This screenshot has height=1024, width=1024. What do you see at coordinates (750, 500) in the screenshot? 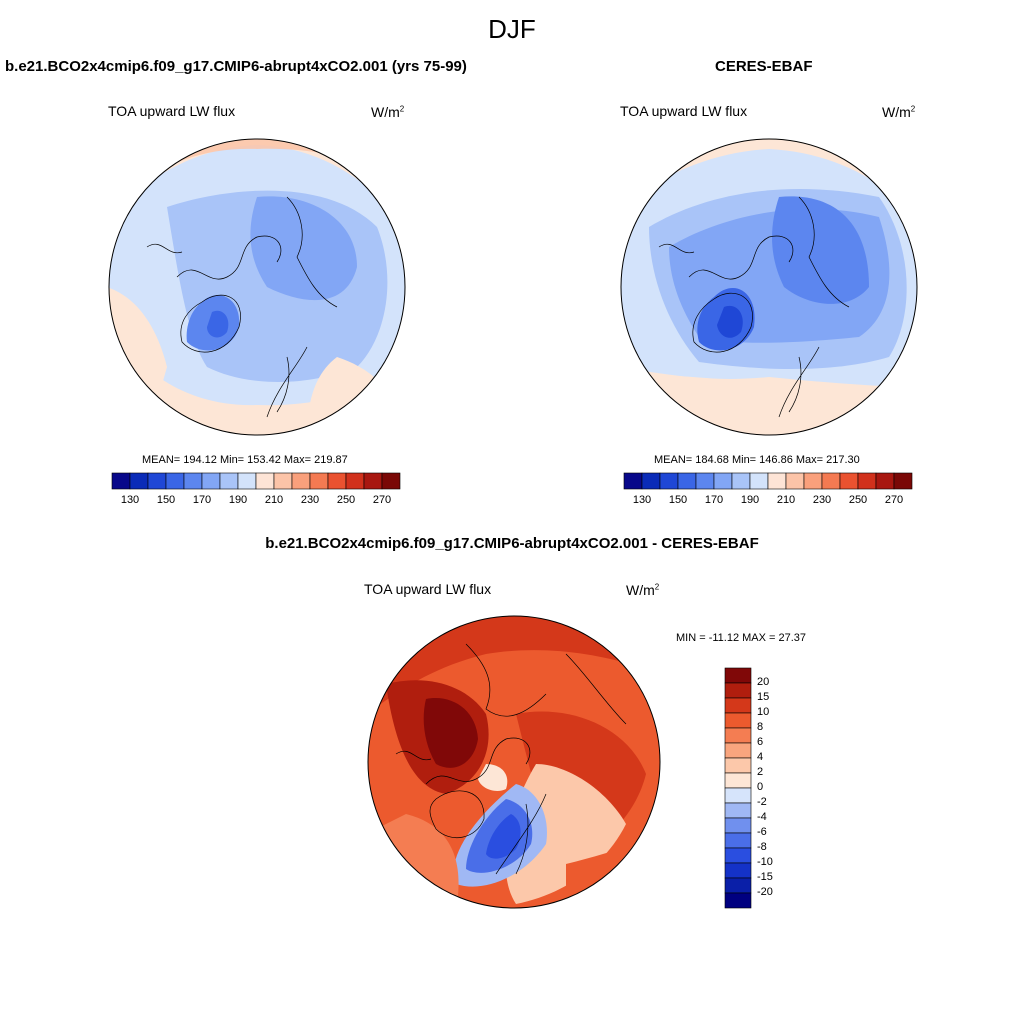
I see `obs-colorbar-tick-label: 190` at bounding box center [750, 500].